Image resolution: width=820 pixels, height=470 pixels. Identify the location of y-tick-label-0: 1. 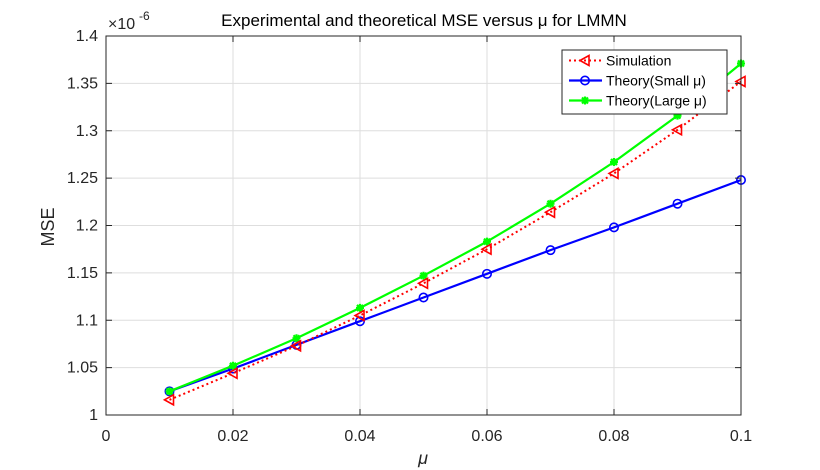
(93, 415).